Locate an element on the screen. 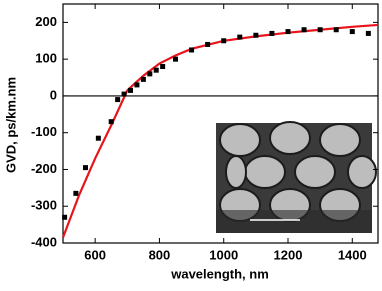 This screenshot has width=382, height=291. x-tick-label: 800 is located at coordinates (160, 254).